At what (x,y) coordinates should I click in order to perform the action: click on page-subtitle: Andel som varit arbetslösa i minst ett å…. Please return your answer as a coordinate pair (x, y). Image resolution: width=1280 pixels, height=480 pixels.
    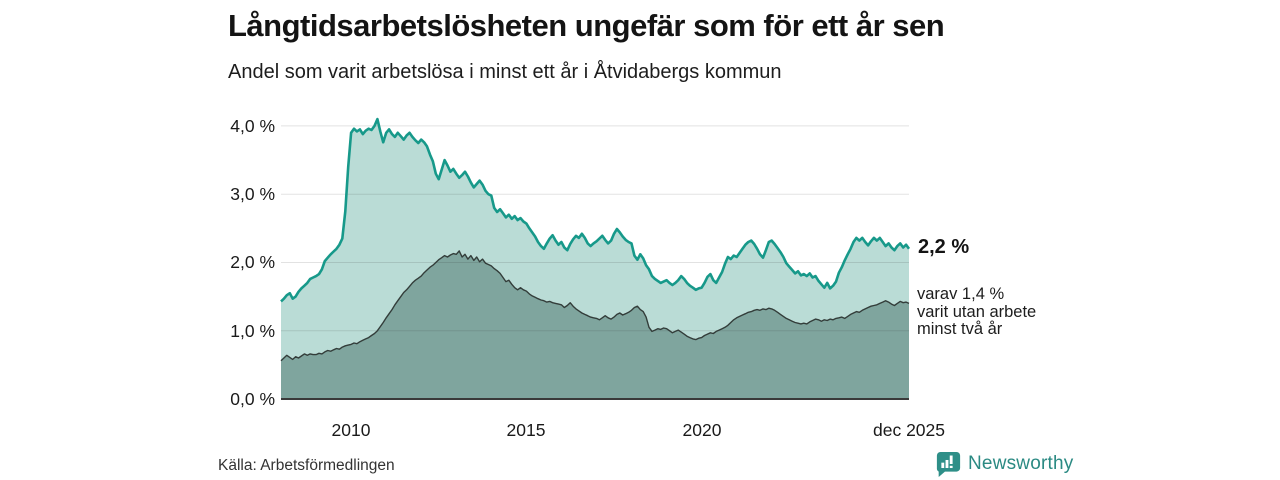
    Looking at the image, I should click on (505, 72).